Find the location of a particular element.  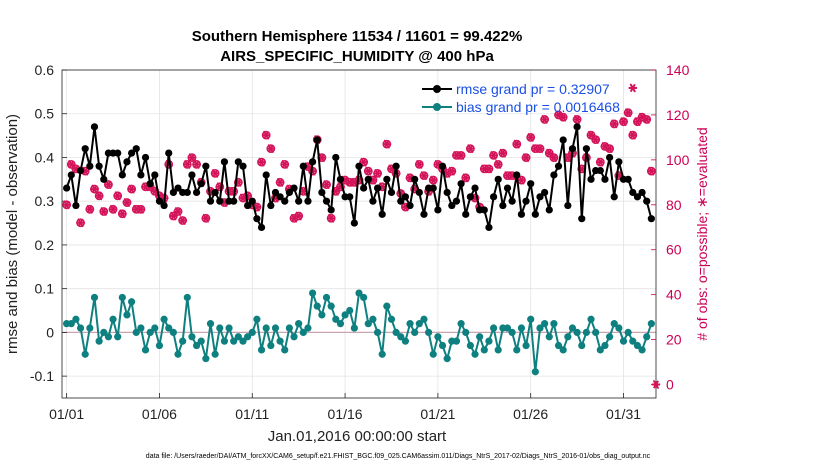

y-tick-label: 0.3 is located at coordinates (45, 201).